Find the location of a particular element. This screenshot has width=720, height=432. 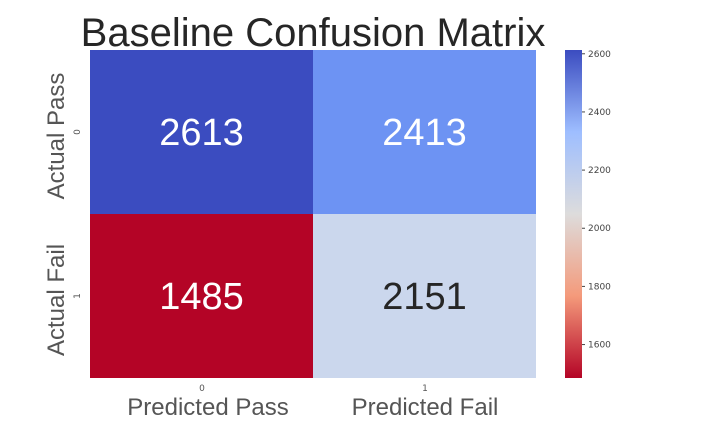

colorbar-tick-label-2600: 2600 is located at coordinates (599, 55).